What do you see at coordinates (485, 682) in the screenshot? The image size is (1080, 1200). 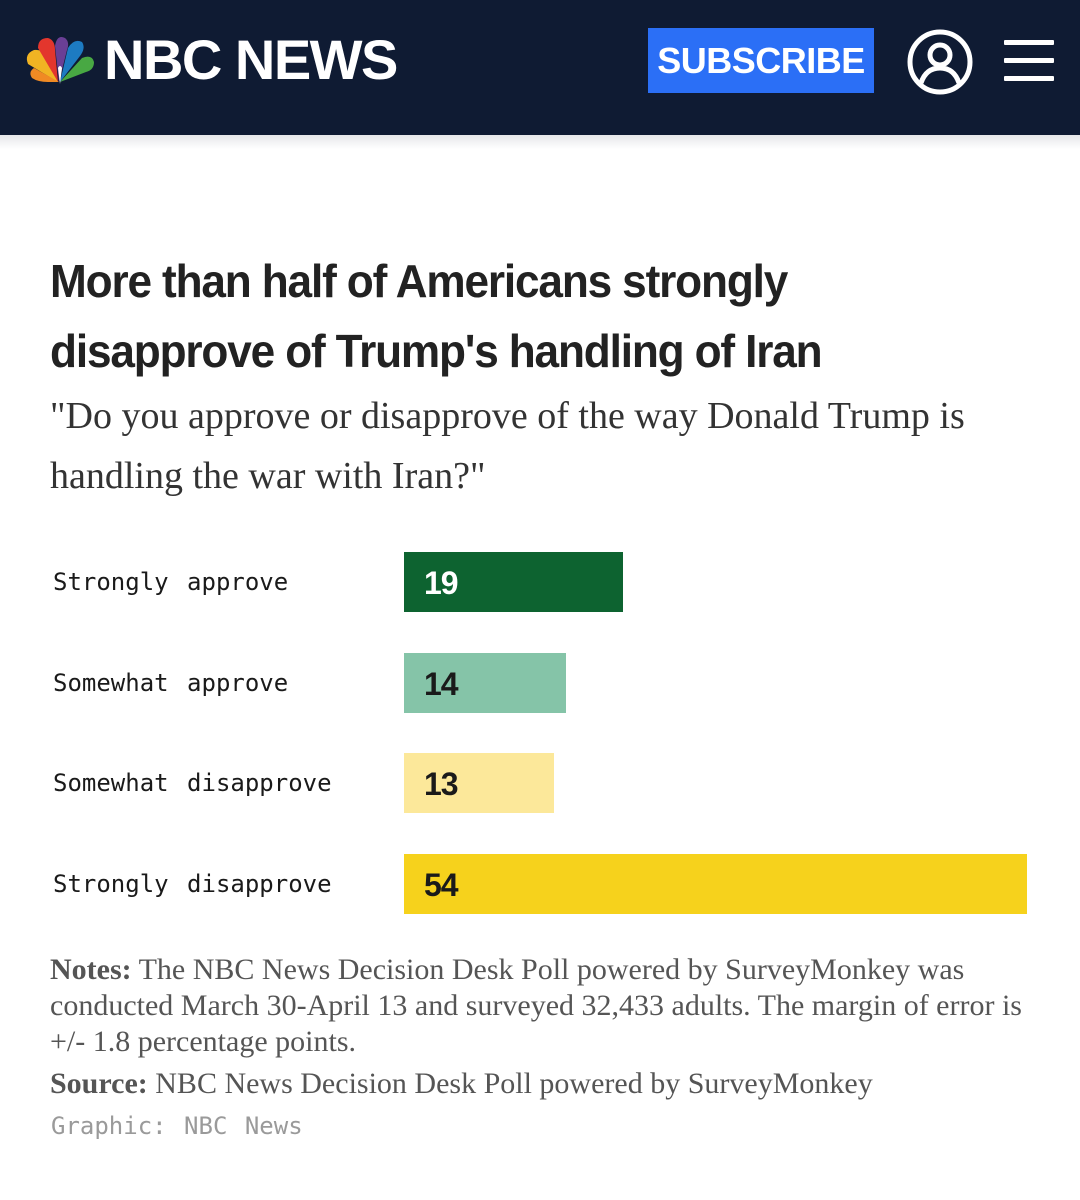 I see `bar-somewhat-approve: 14` at bounding box center [485, 682].